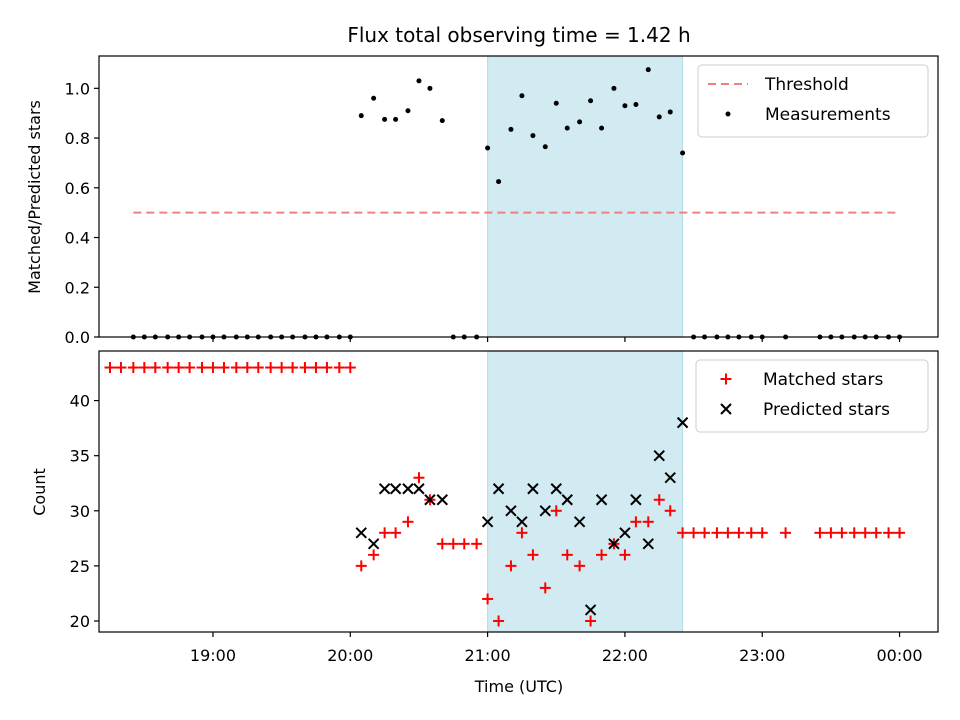  I want to click on bottom-y-tick-label: 25, so click(80, 566).